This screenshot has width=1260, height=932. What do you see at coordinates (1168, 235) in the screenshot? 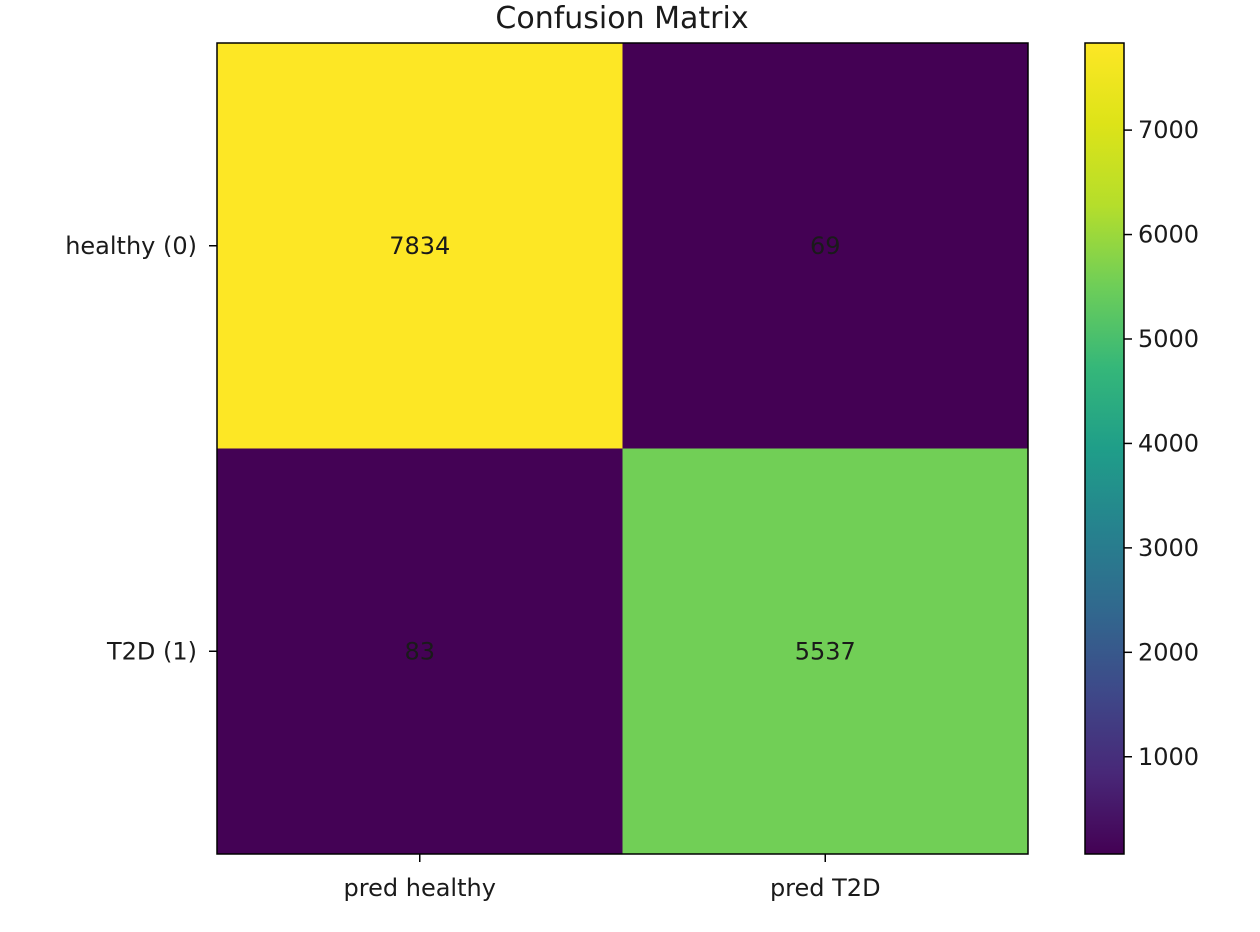
I see `colorbar-tick-label: 6000` at bounding box center [1168, 235].